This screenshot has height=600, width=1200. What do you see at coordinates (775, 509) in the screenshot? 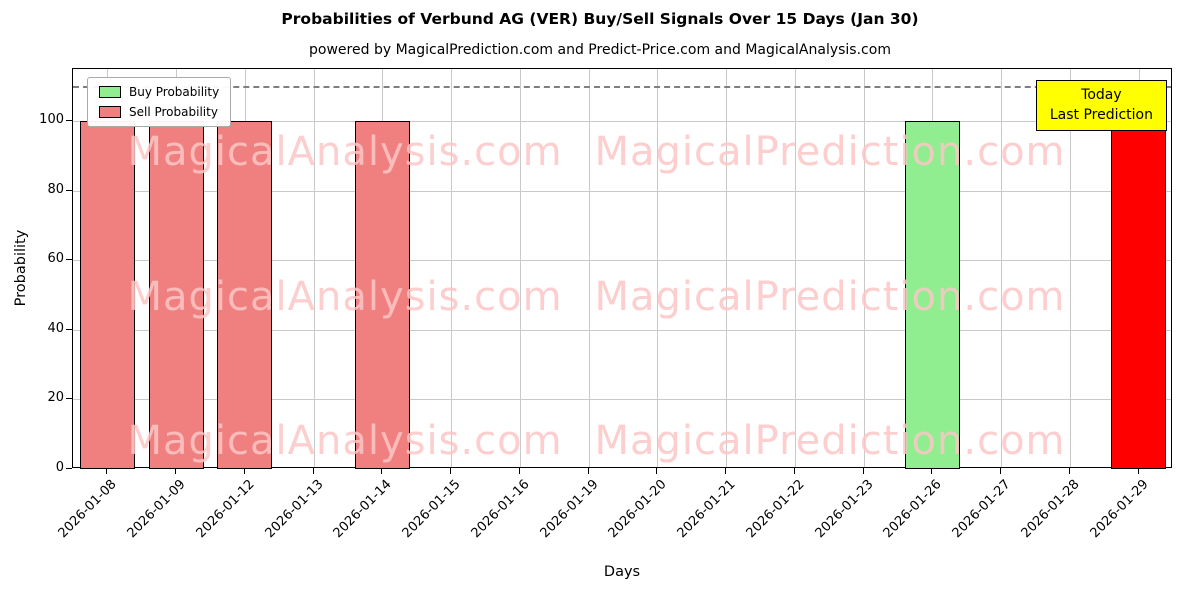
I see `x-tick-label: 2026-01-22` at bounding box center [775, 509].